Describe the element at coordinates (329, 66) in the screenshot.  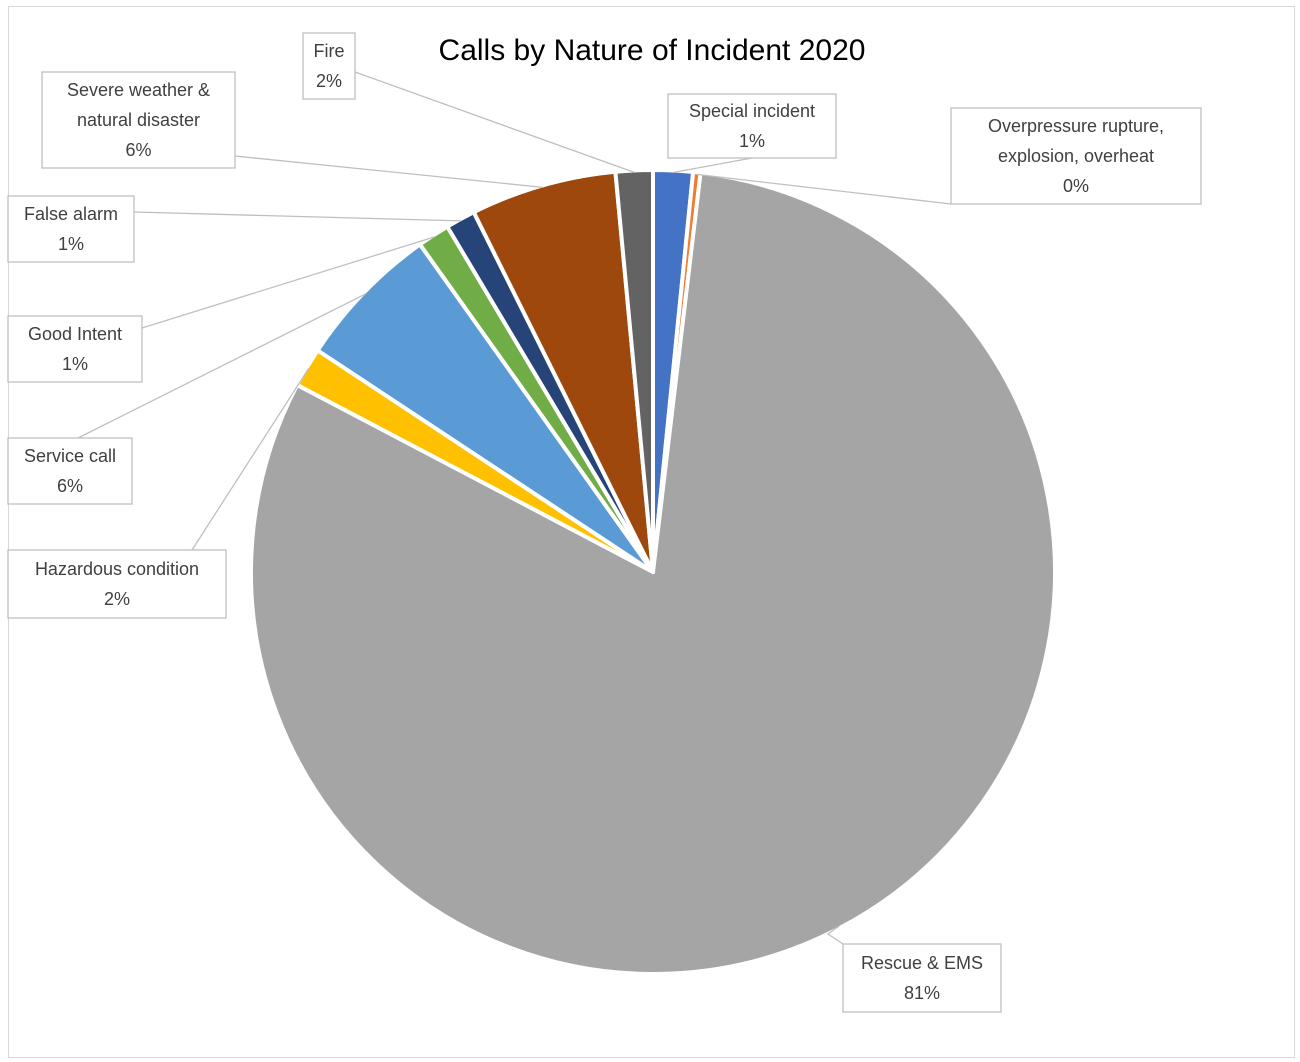
I see `data-label-fire: Fire 2%` at that location.